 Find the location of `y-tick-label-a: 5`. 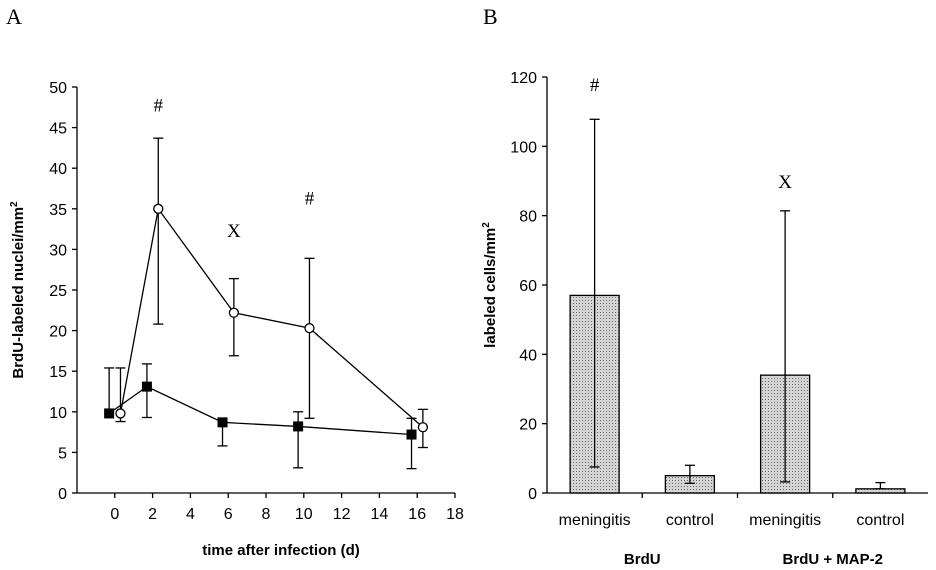

y-tick-label-a: 5 is located at coordinates (62, 453).